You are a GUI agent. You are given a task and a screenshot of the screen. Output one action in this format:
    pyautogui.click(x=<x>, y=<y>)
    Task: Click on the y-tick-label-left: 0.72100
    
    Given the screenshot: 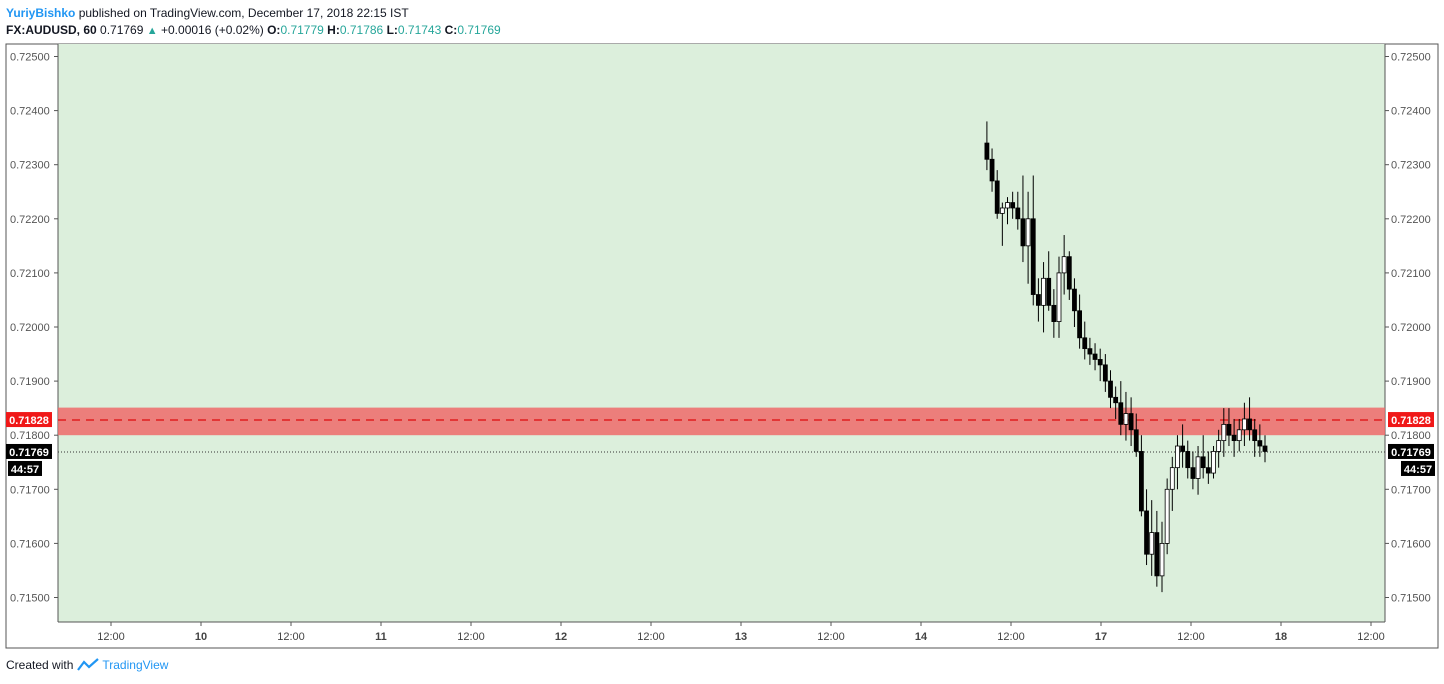 What is the action you would take?
    pyautogui.click(x=30, y=274)
    